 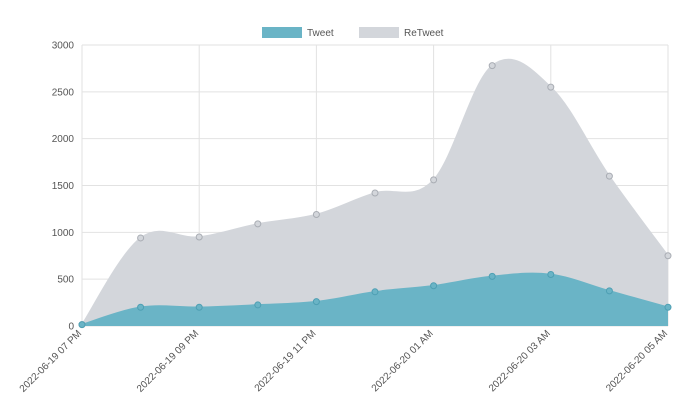 What do you see at coordinates (379, 32) in the screenshot?
I see `legend-swatch-retweet` at bounding box center [379, 32].